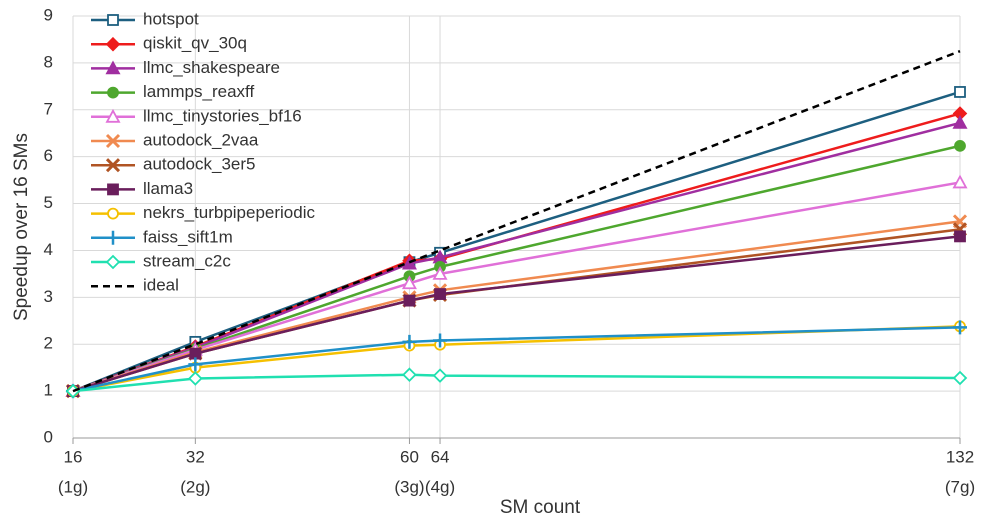 The height and width of the screenshot is (528, 996). I want to click on legend-label: stream_c2c, so click(187, 260).